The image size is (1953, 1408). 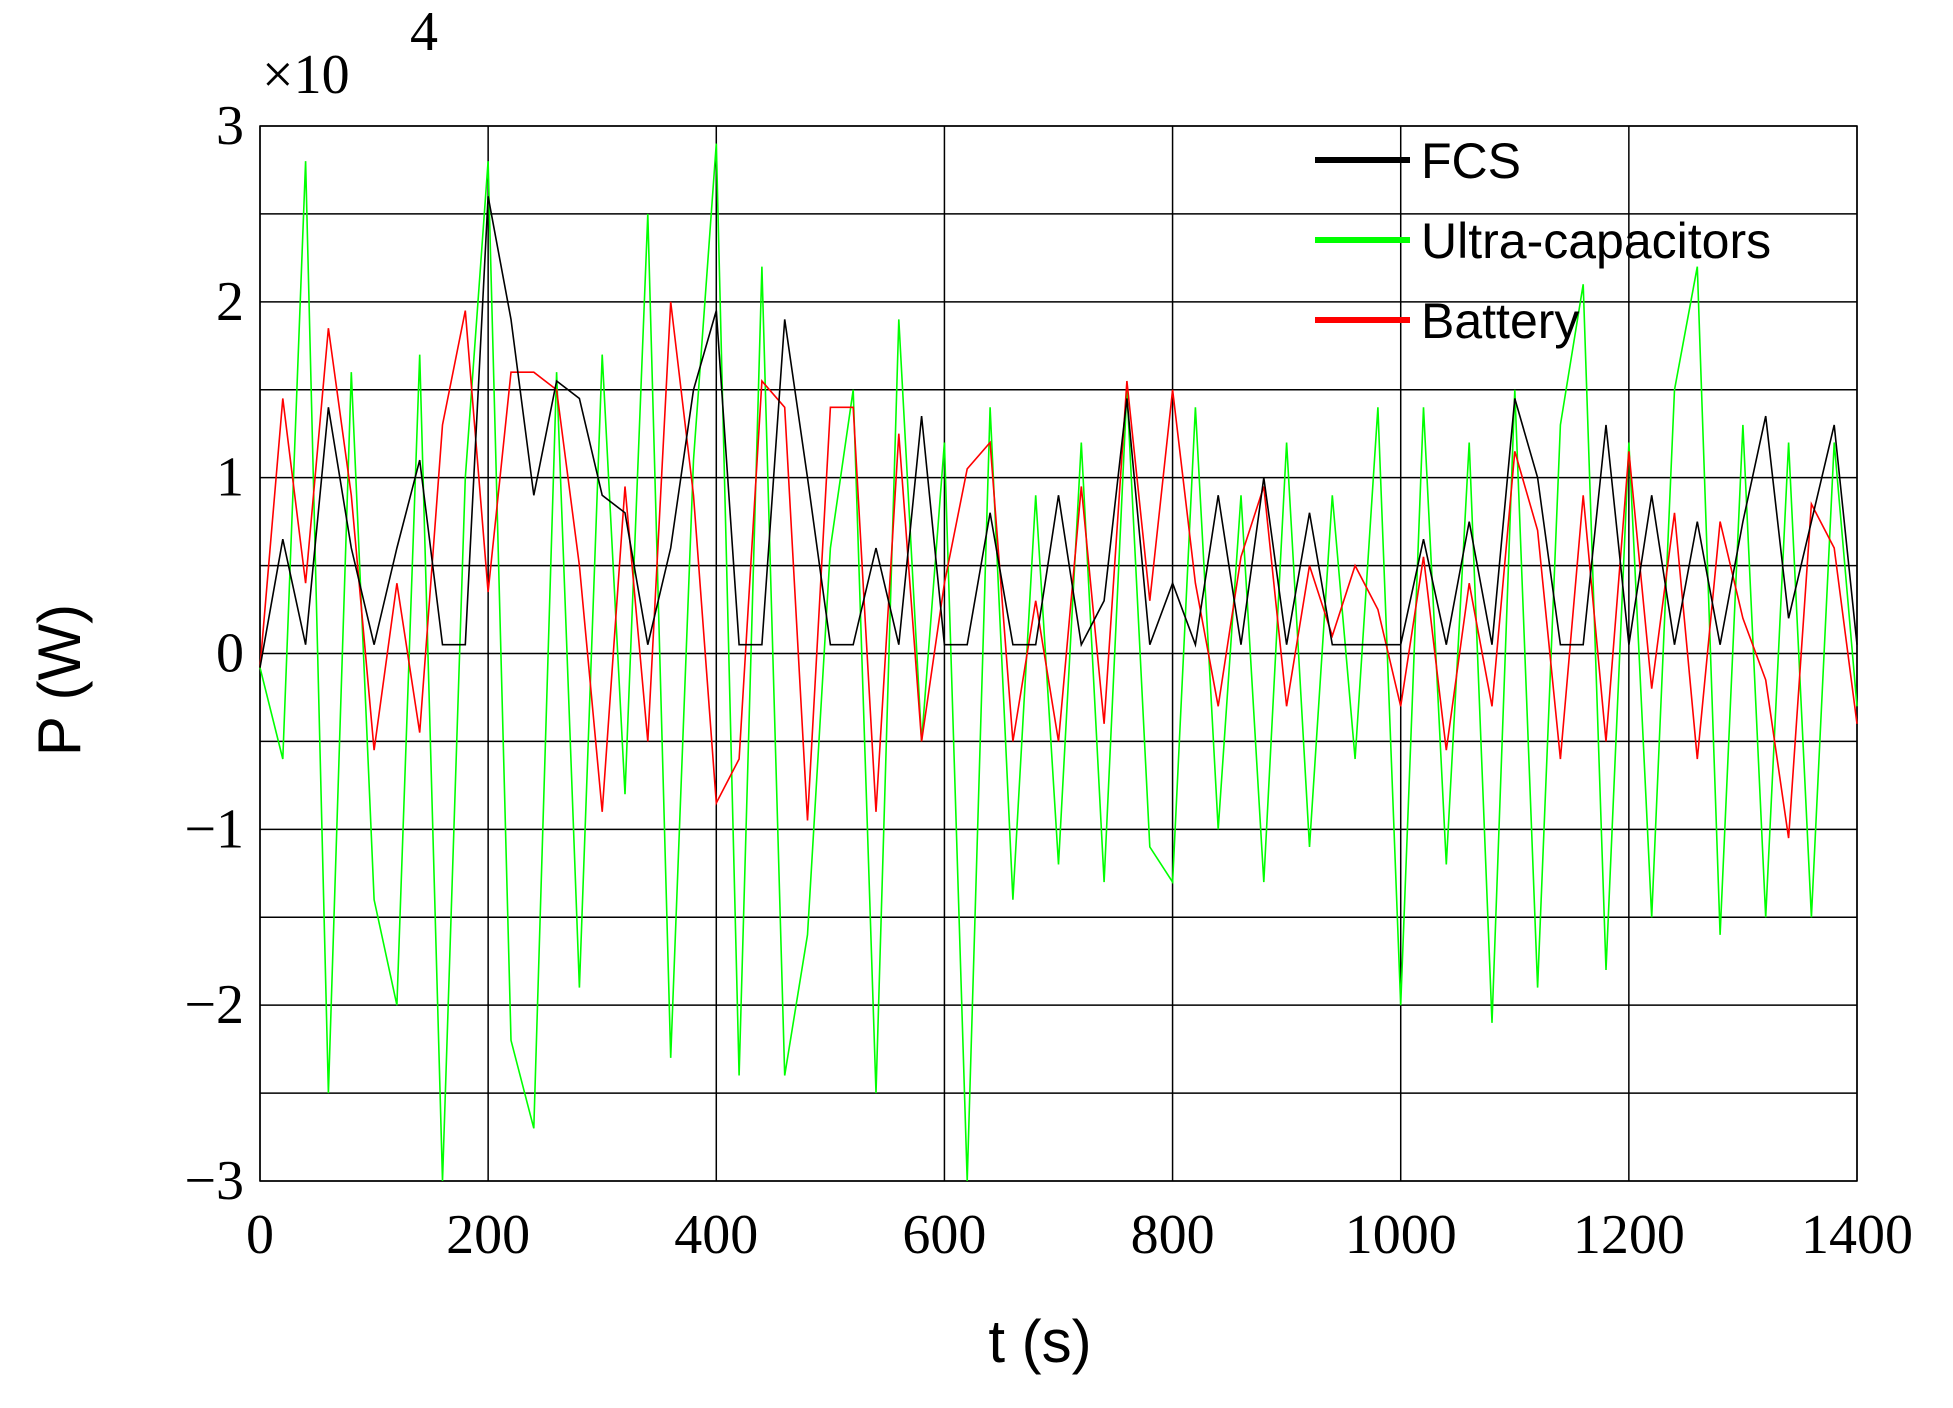 What do you see at coordinates (1173, 1235) in the screenshot?
I see `x-tick-label: 800` at bounding box center [1173, 1235].